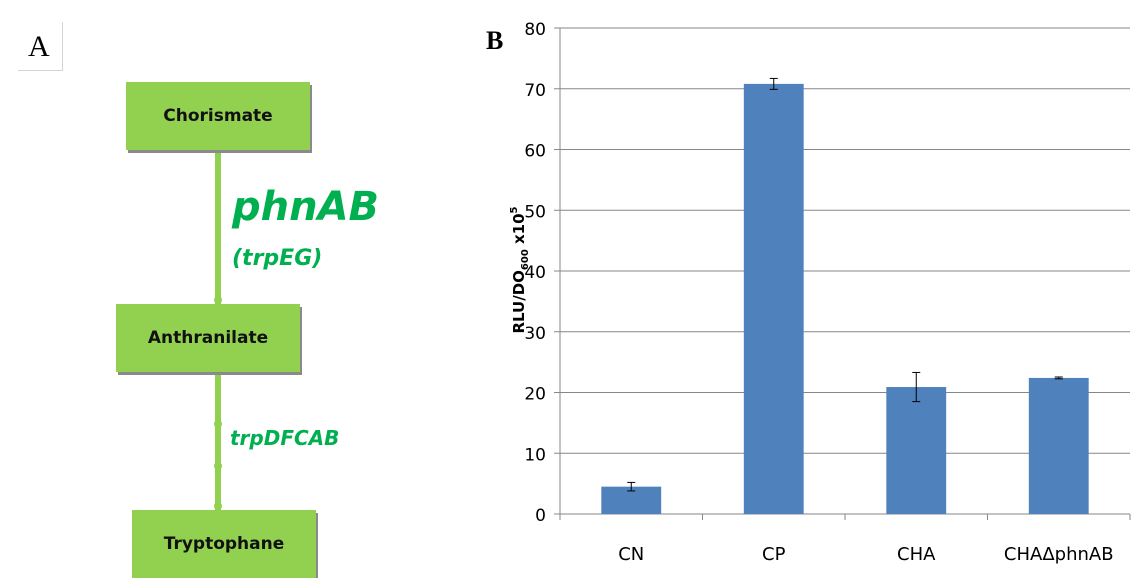 The width and height of the screenshot is (1140, 578). Describe the element at coordinates (1058, 445) in the screenshot. I see `bar-chaδphnab` at that location.